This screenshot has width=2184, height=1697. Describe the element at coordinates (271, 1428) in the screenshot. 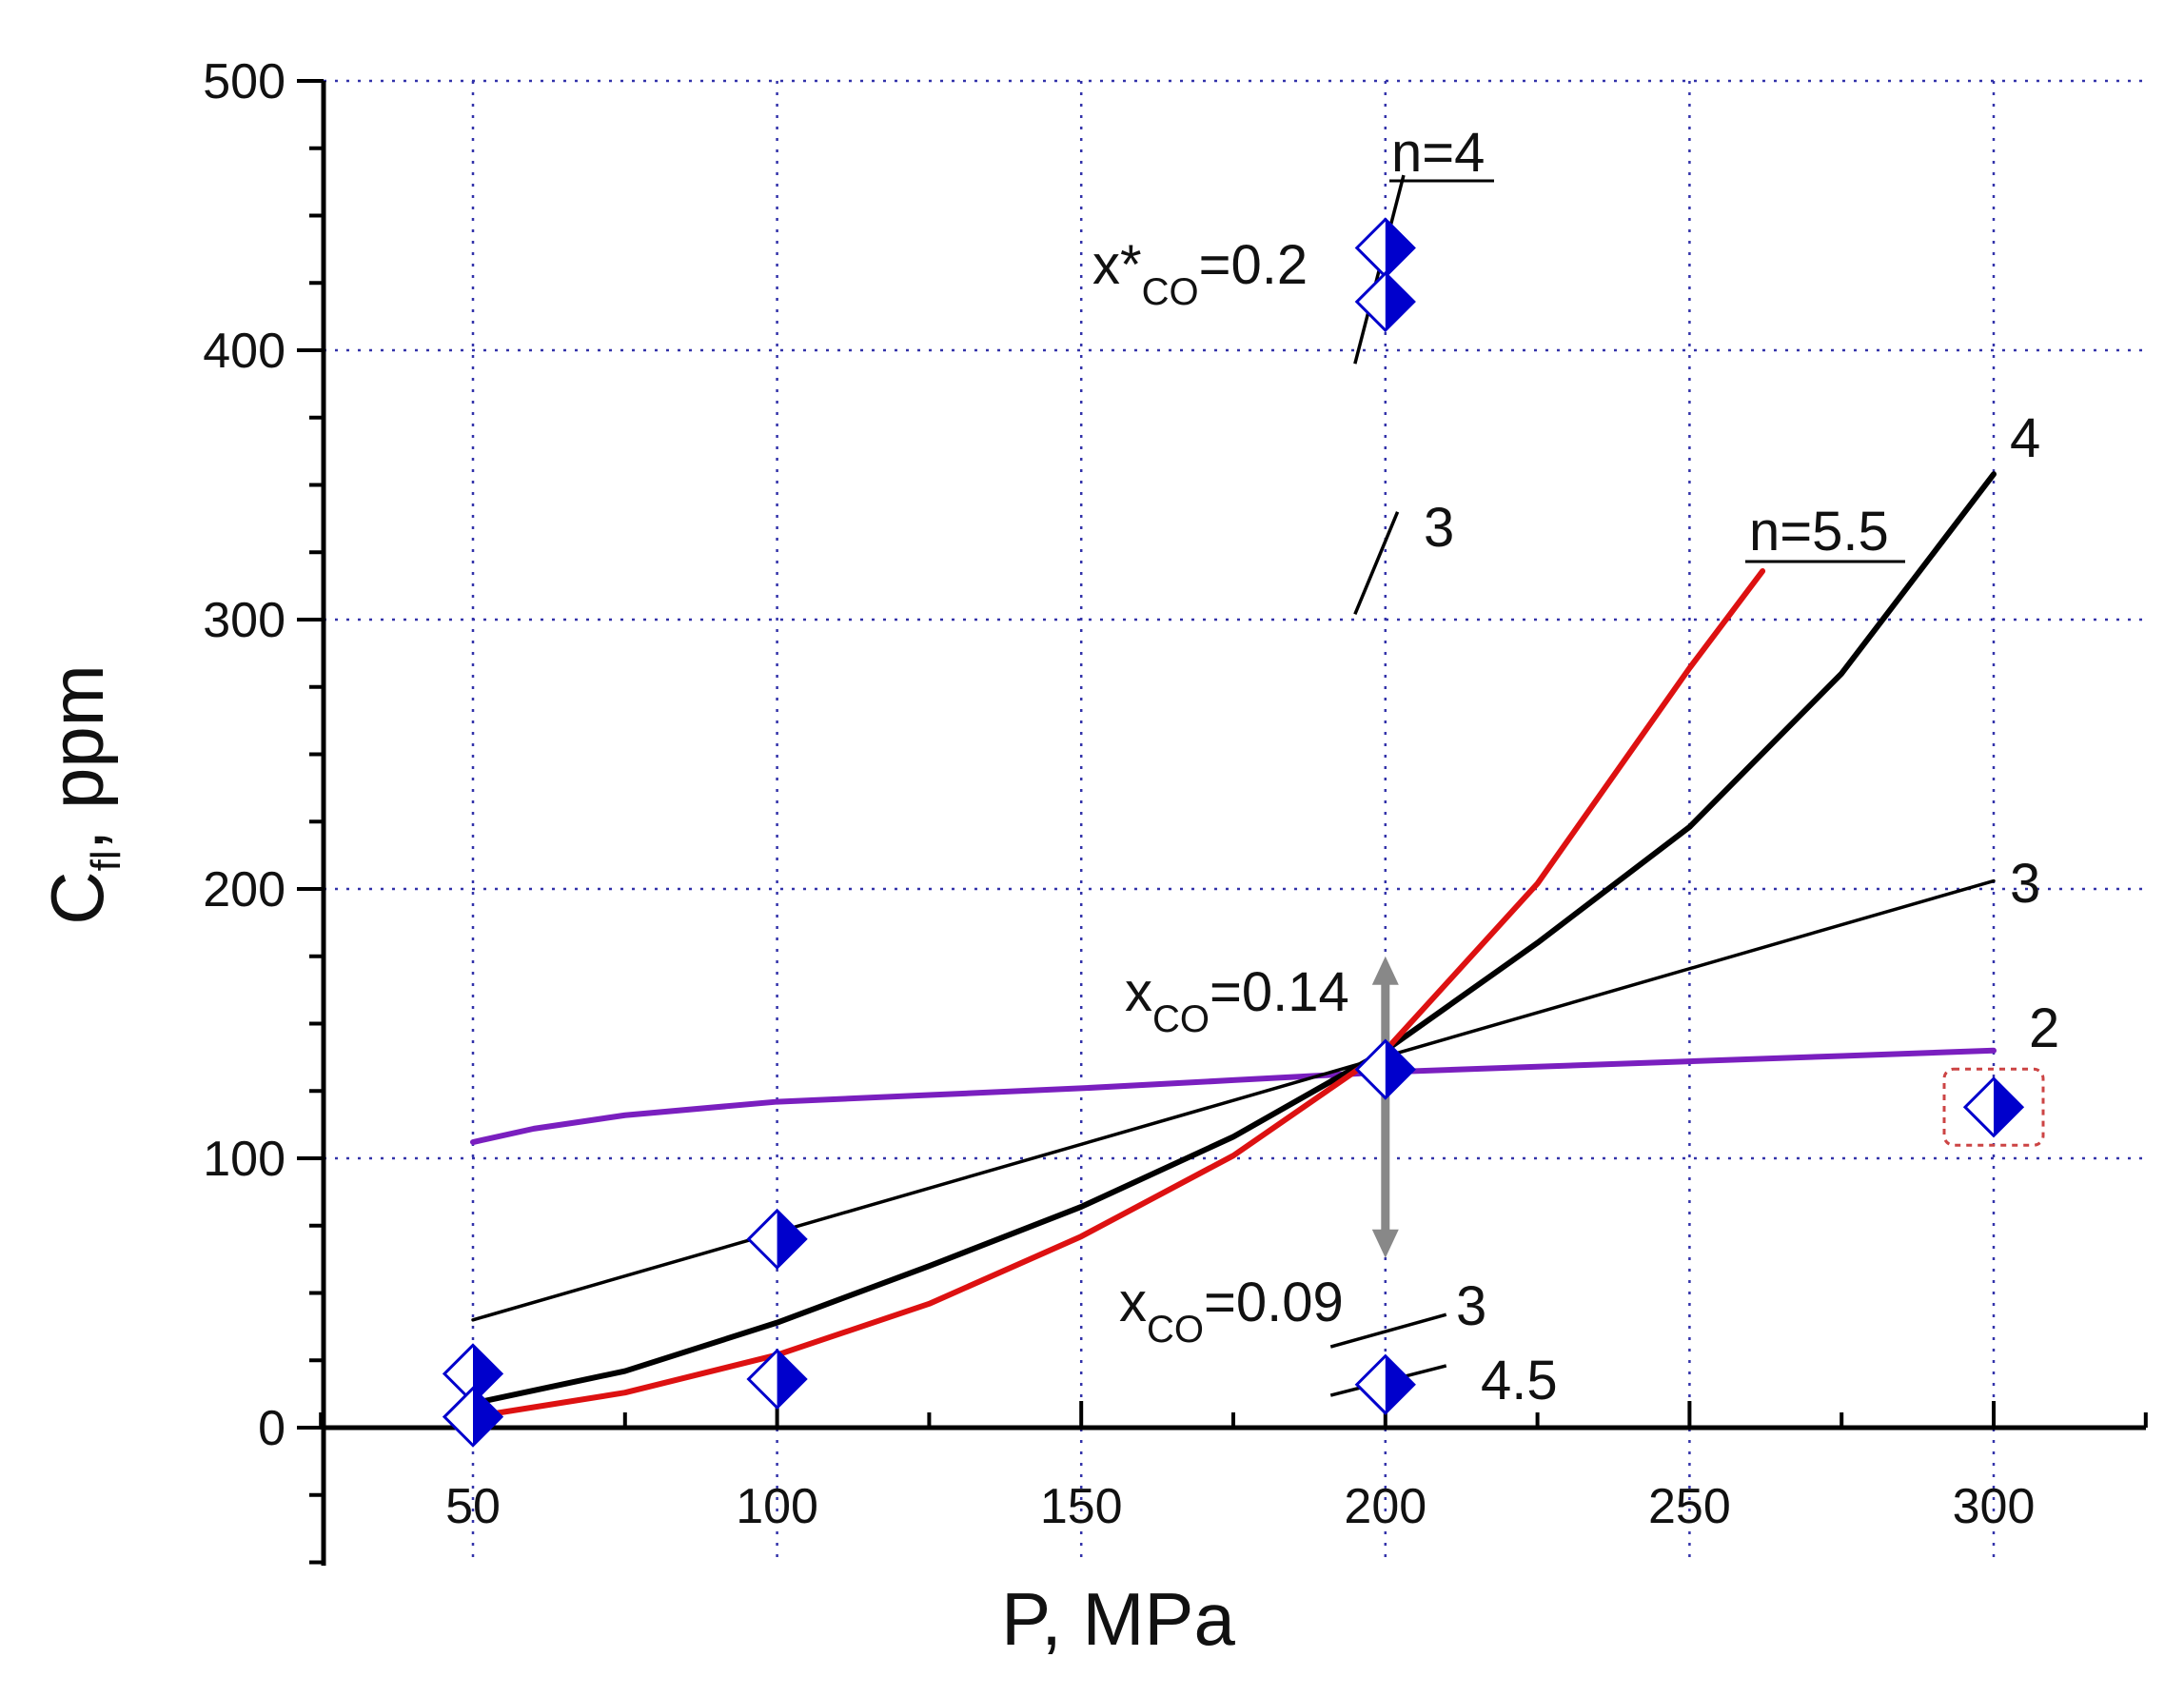

I see `y-tick-label-0: 0` at that location.